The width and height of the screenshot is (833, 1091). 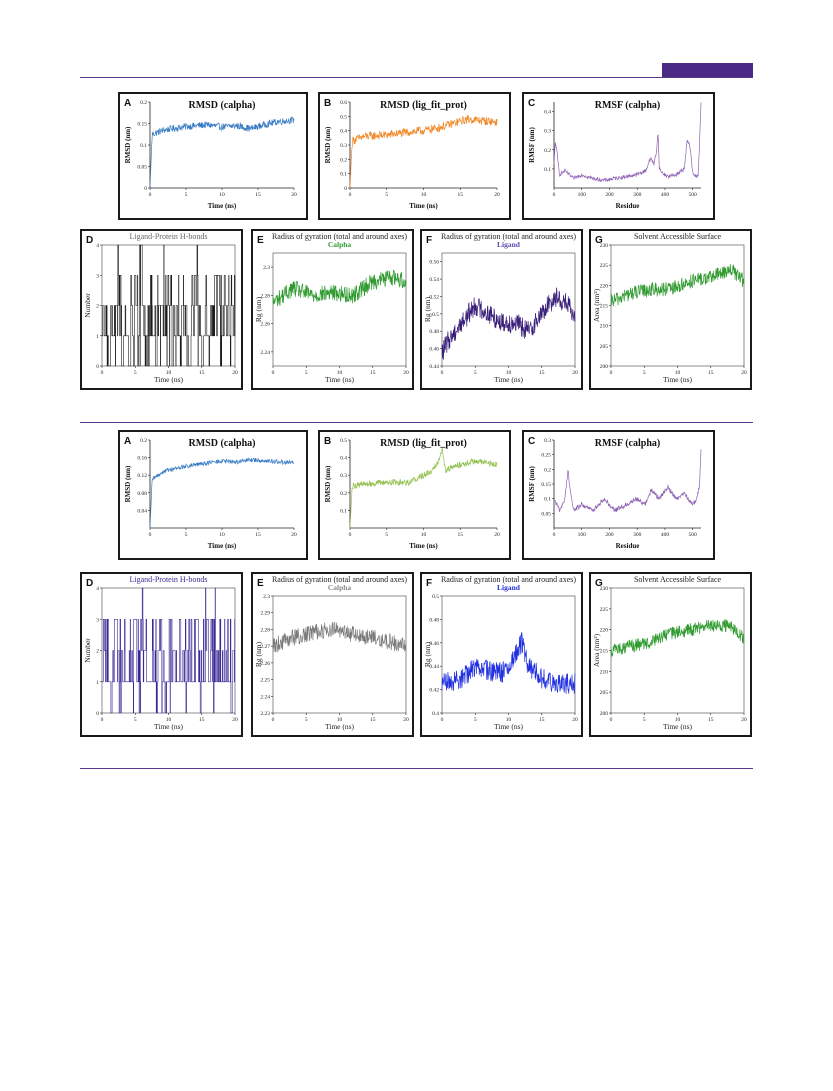 What do you see at coordinates (222, 105) in the screenshot?
I see `chart-title: RMSD (calpha)` at bounding box center [222, 105].